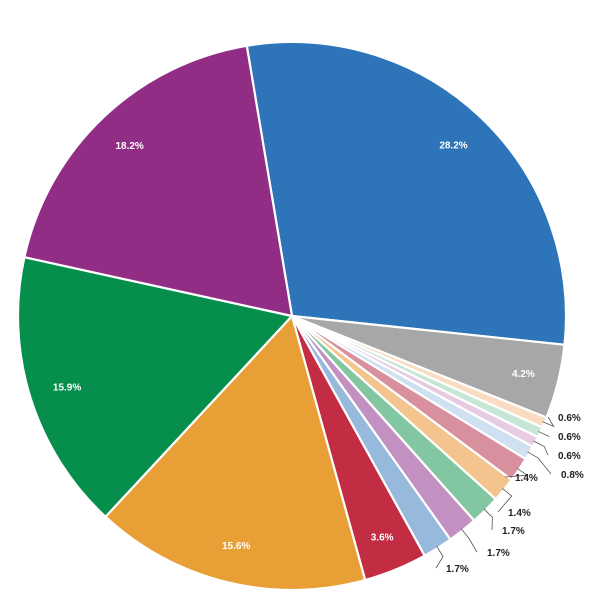 This screenshot has width=598, height=600. What do you see at coordinates (382, 538) in the screenshot?
I see `slice-label: 3.6%` at bounding box center [382, 538].